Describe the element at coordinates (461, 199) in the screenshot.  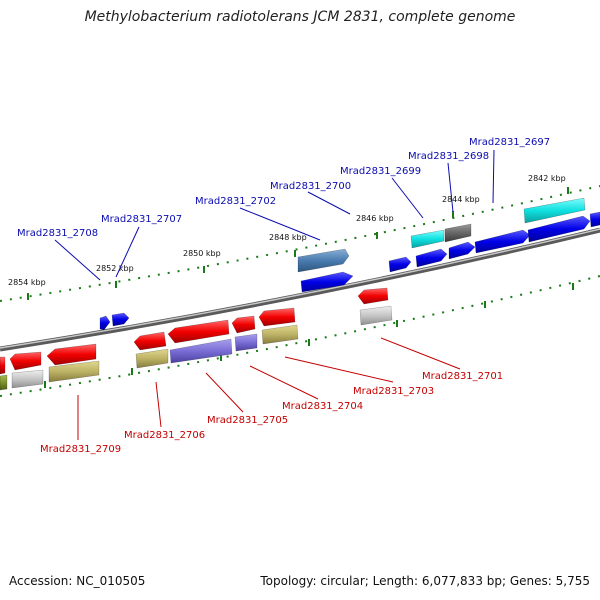
I see `tick-label-2844: 2844 kbp` at that location.